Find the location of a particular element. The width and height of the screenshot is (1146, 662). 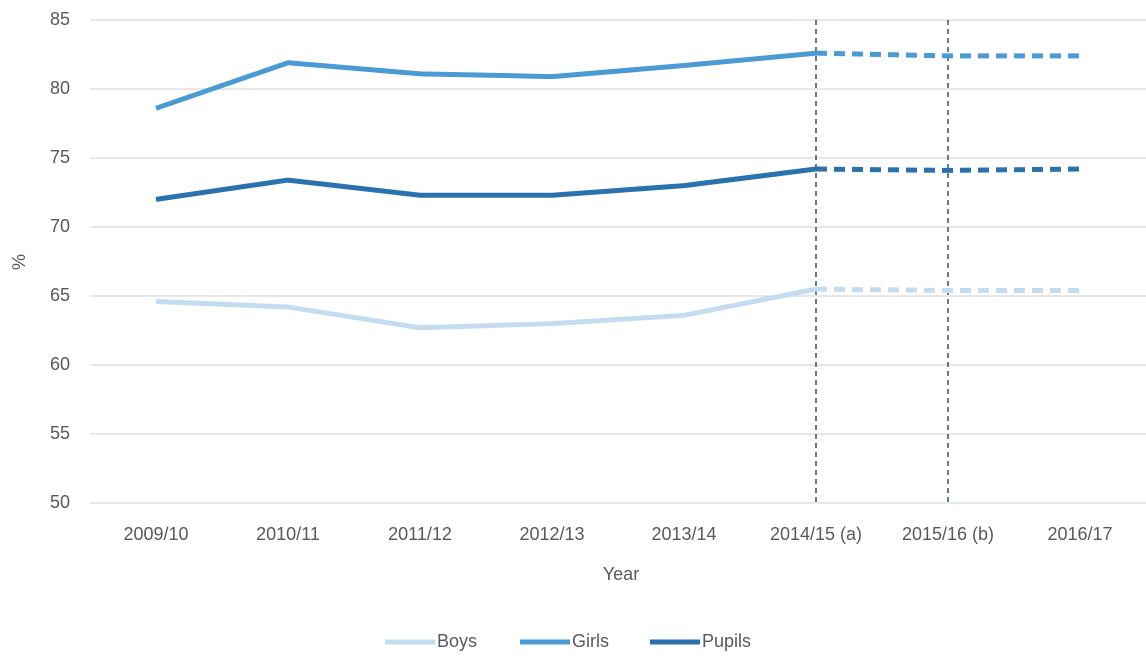

legend-label: Boys is located at coordinates (457, 641).